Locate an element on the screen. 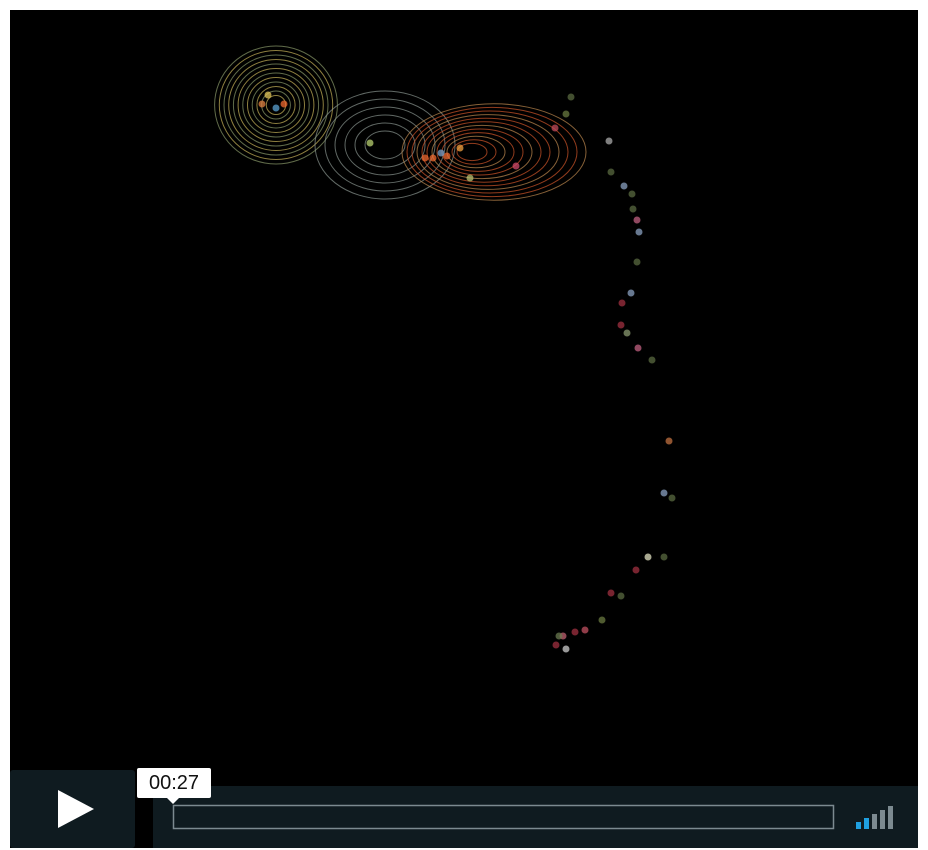  volume-control is located at coordinates (874, 817).